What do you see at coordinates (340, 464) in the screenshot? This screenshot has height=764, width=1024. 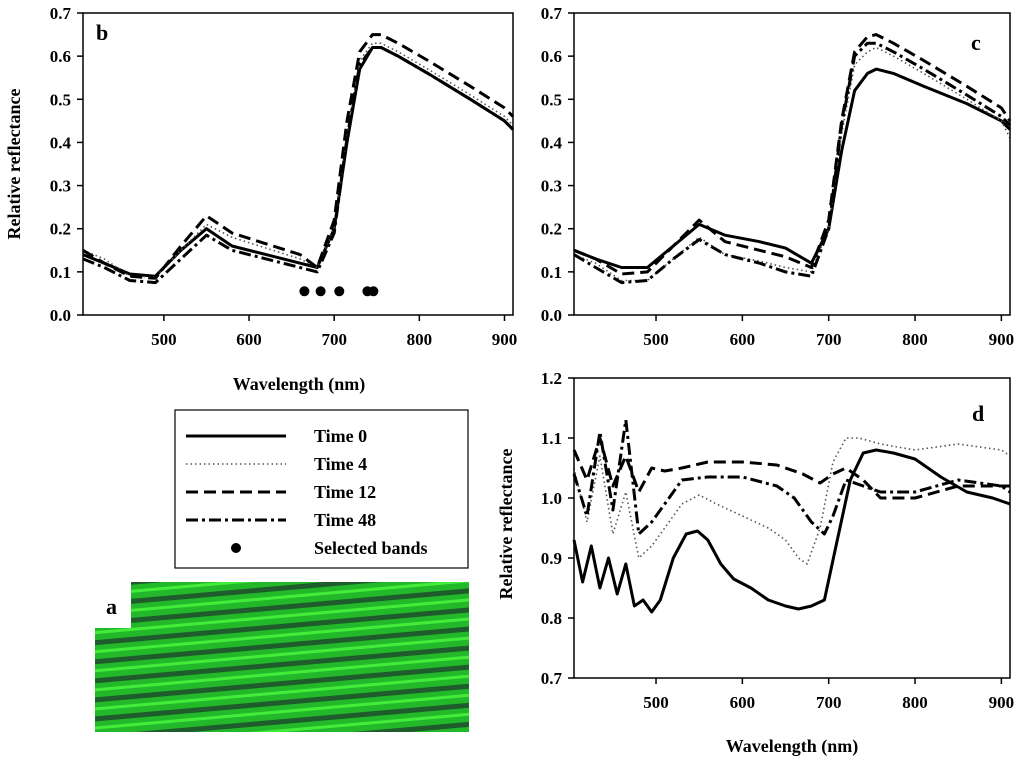 I see `legend-label-time-4: Time 4` at bounding box center [340, 464].